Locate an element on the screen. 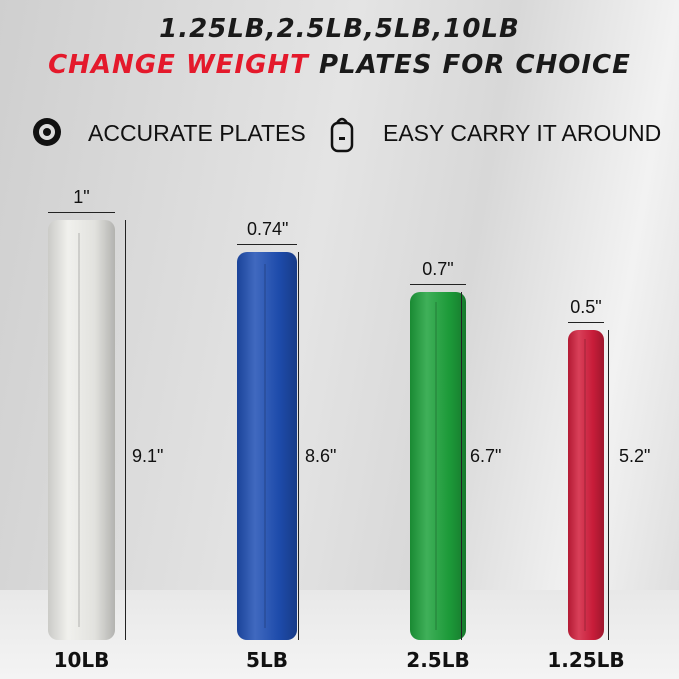 Image resolution: width=679 pixels, height=679 pixels. backpack-icon is located at coordinates (342, 135).